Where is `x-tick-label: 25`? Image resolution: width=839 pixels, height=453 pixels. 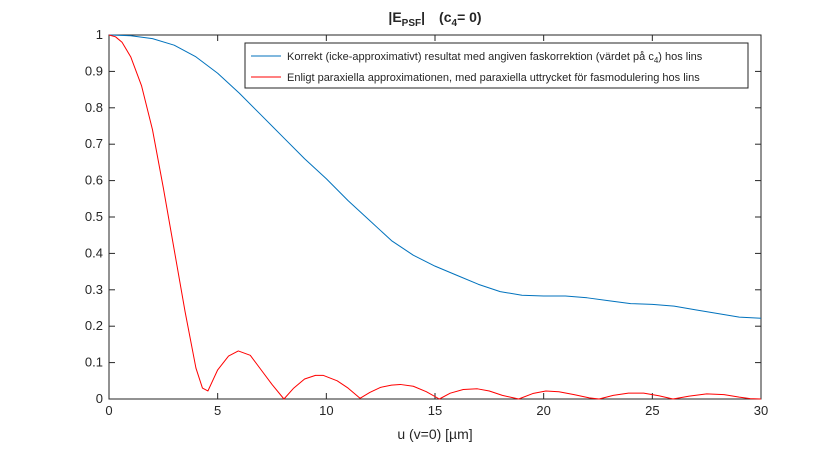 x-tick-label: 25 is located at coordinates (652, 410).